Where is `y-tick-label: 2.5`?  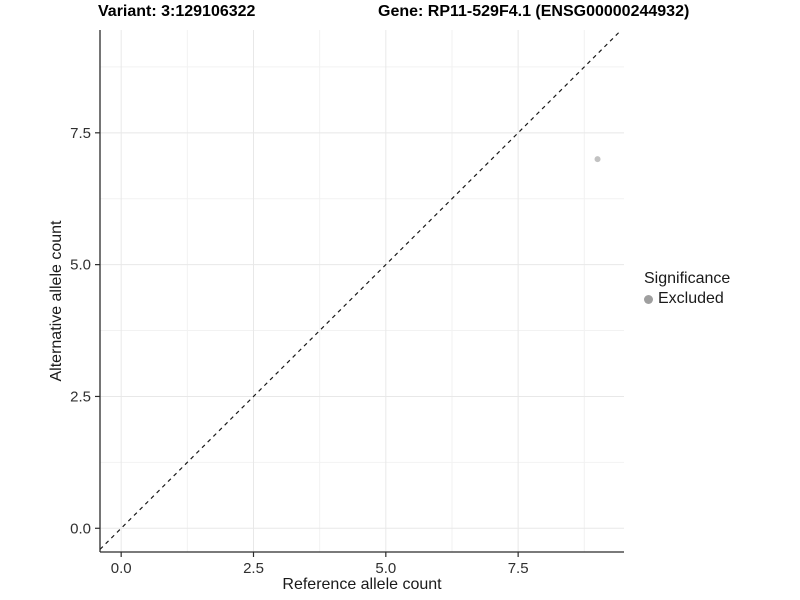
y-tick-label: 2.5 is located at coordinates (80, 396).